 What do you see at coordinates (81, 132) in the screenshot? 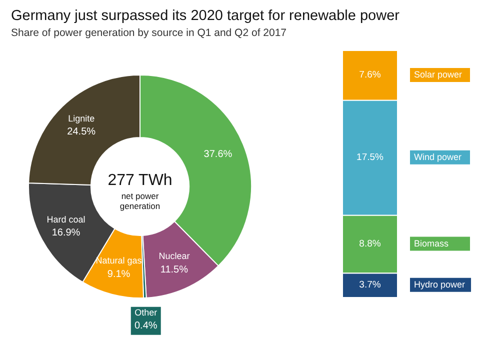
I see `data-label: 24.5%` at bounding box center [81, 132].